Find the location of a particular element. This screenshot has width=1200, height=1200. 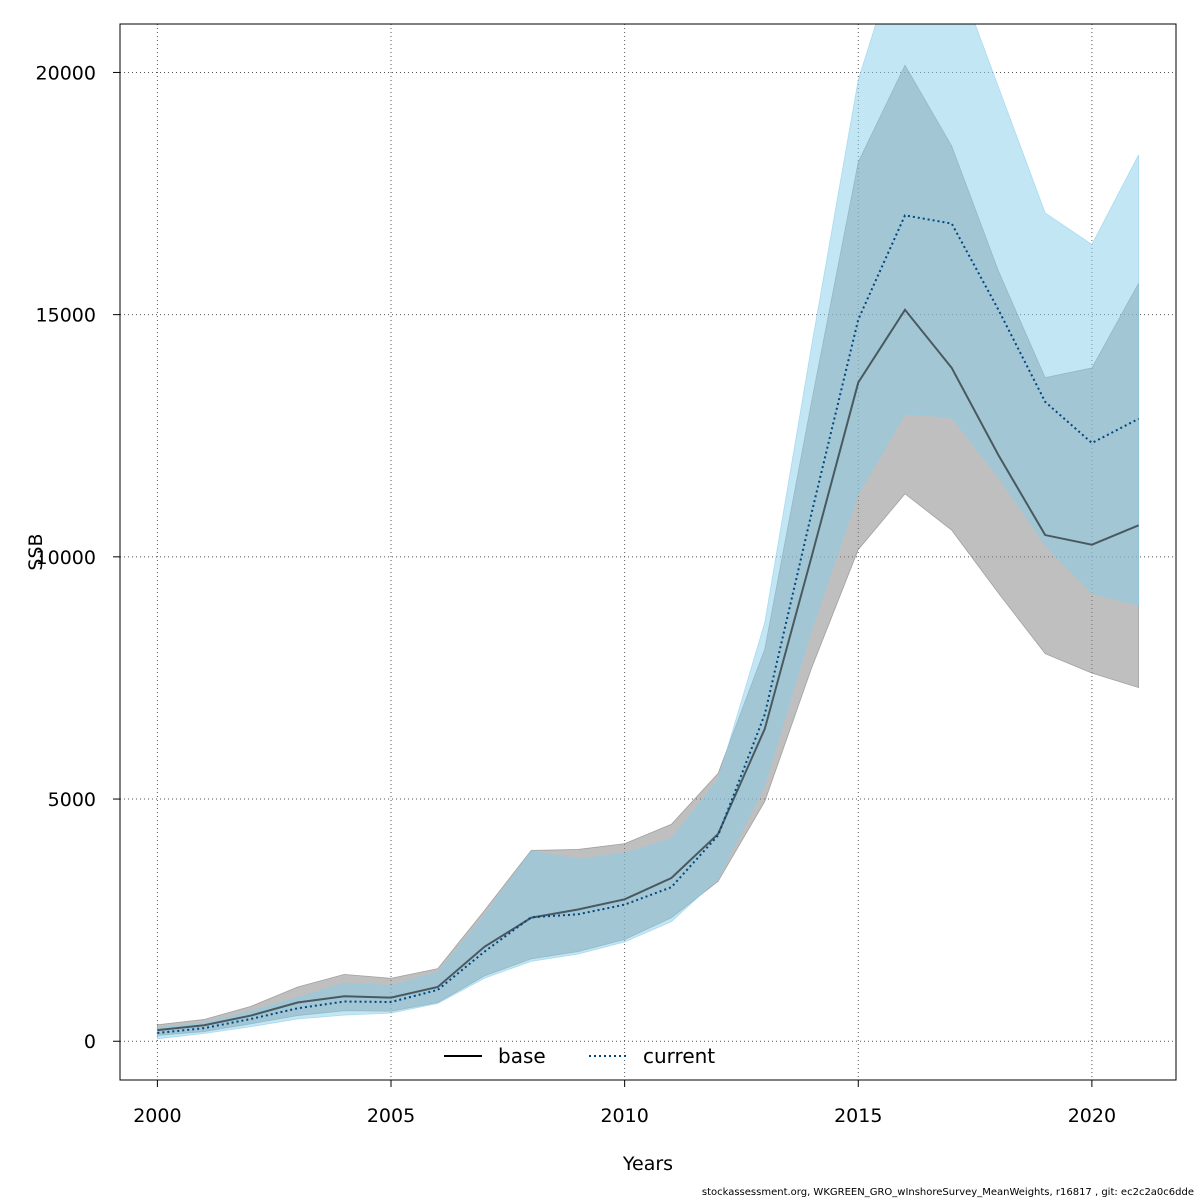

y-axis-label: SSB is located at coordinates (36, 551).